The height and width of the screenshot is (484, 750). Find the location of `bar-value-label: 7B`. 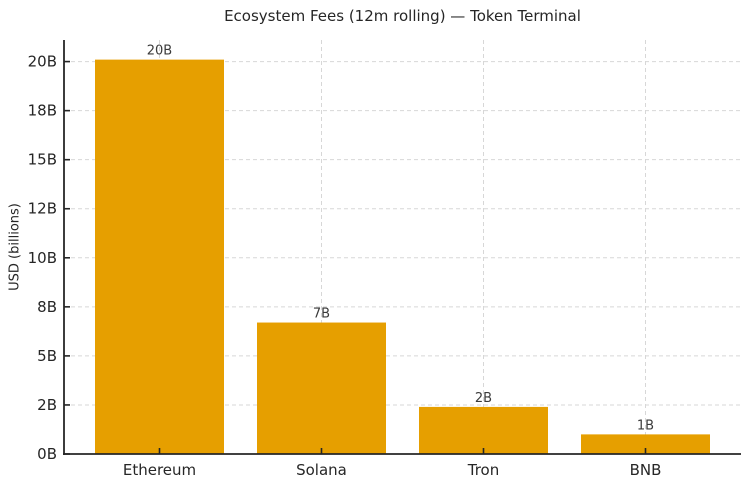

bar-value-label: 7B is located at coordinates (321, 314).